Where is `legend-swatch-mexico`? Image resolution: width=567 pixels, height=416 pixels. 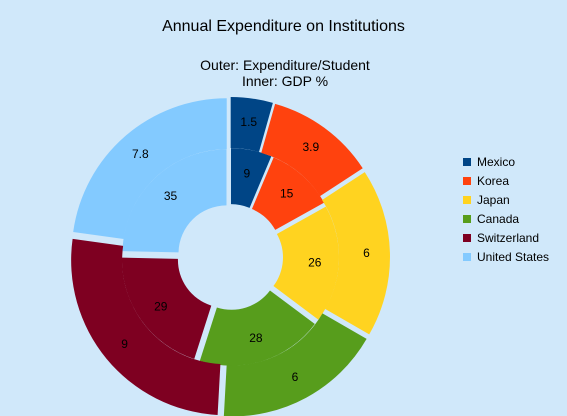 legend-swatch-mexico is located at coordinates (467, 161).